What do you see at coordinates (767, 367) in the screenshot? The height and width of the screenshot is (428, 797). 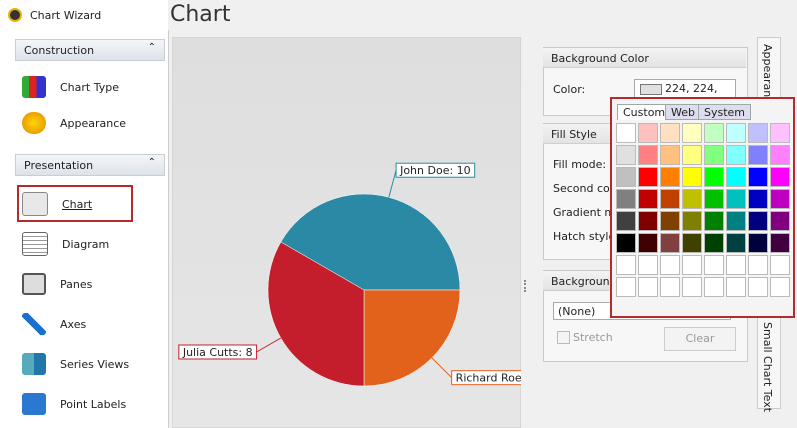 I see `side-tab: Small Chart Text` at bounding box center [767, 367].